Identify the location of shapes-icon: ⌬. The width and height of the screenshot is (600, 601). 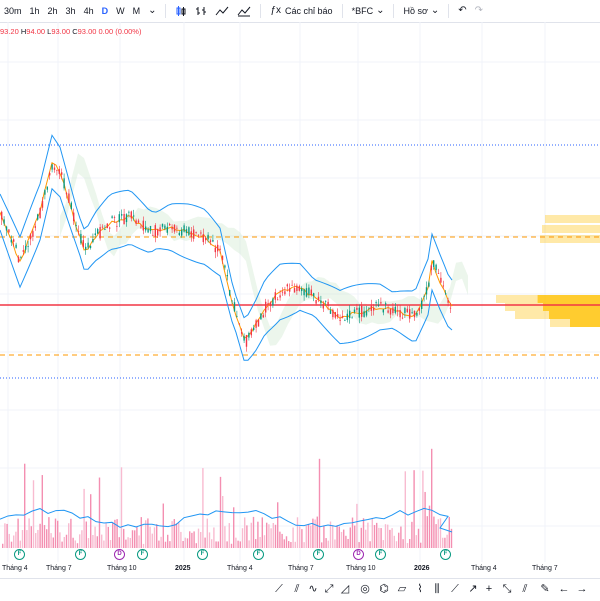
(384, 589).